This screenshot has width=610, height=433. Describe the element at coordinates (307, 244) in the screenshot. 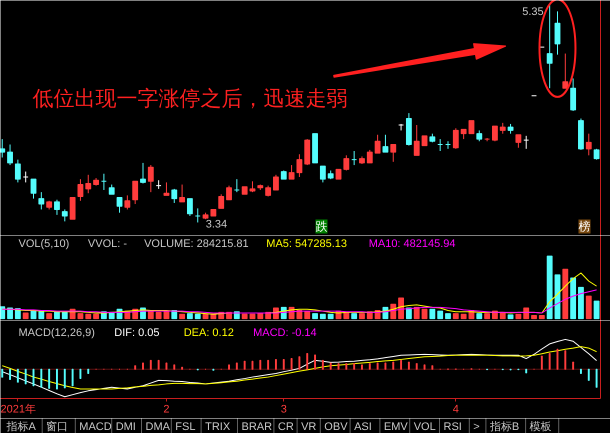

I see `text: MA5: 547285.13` at that location.